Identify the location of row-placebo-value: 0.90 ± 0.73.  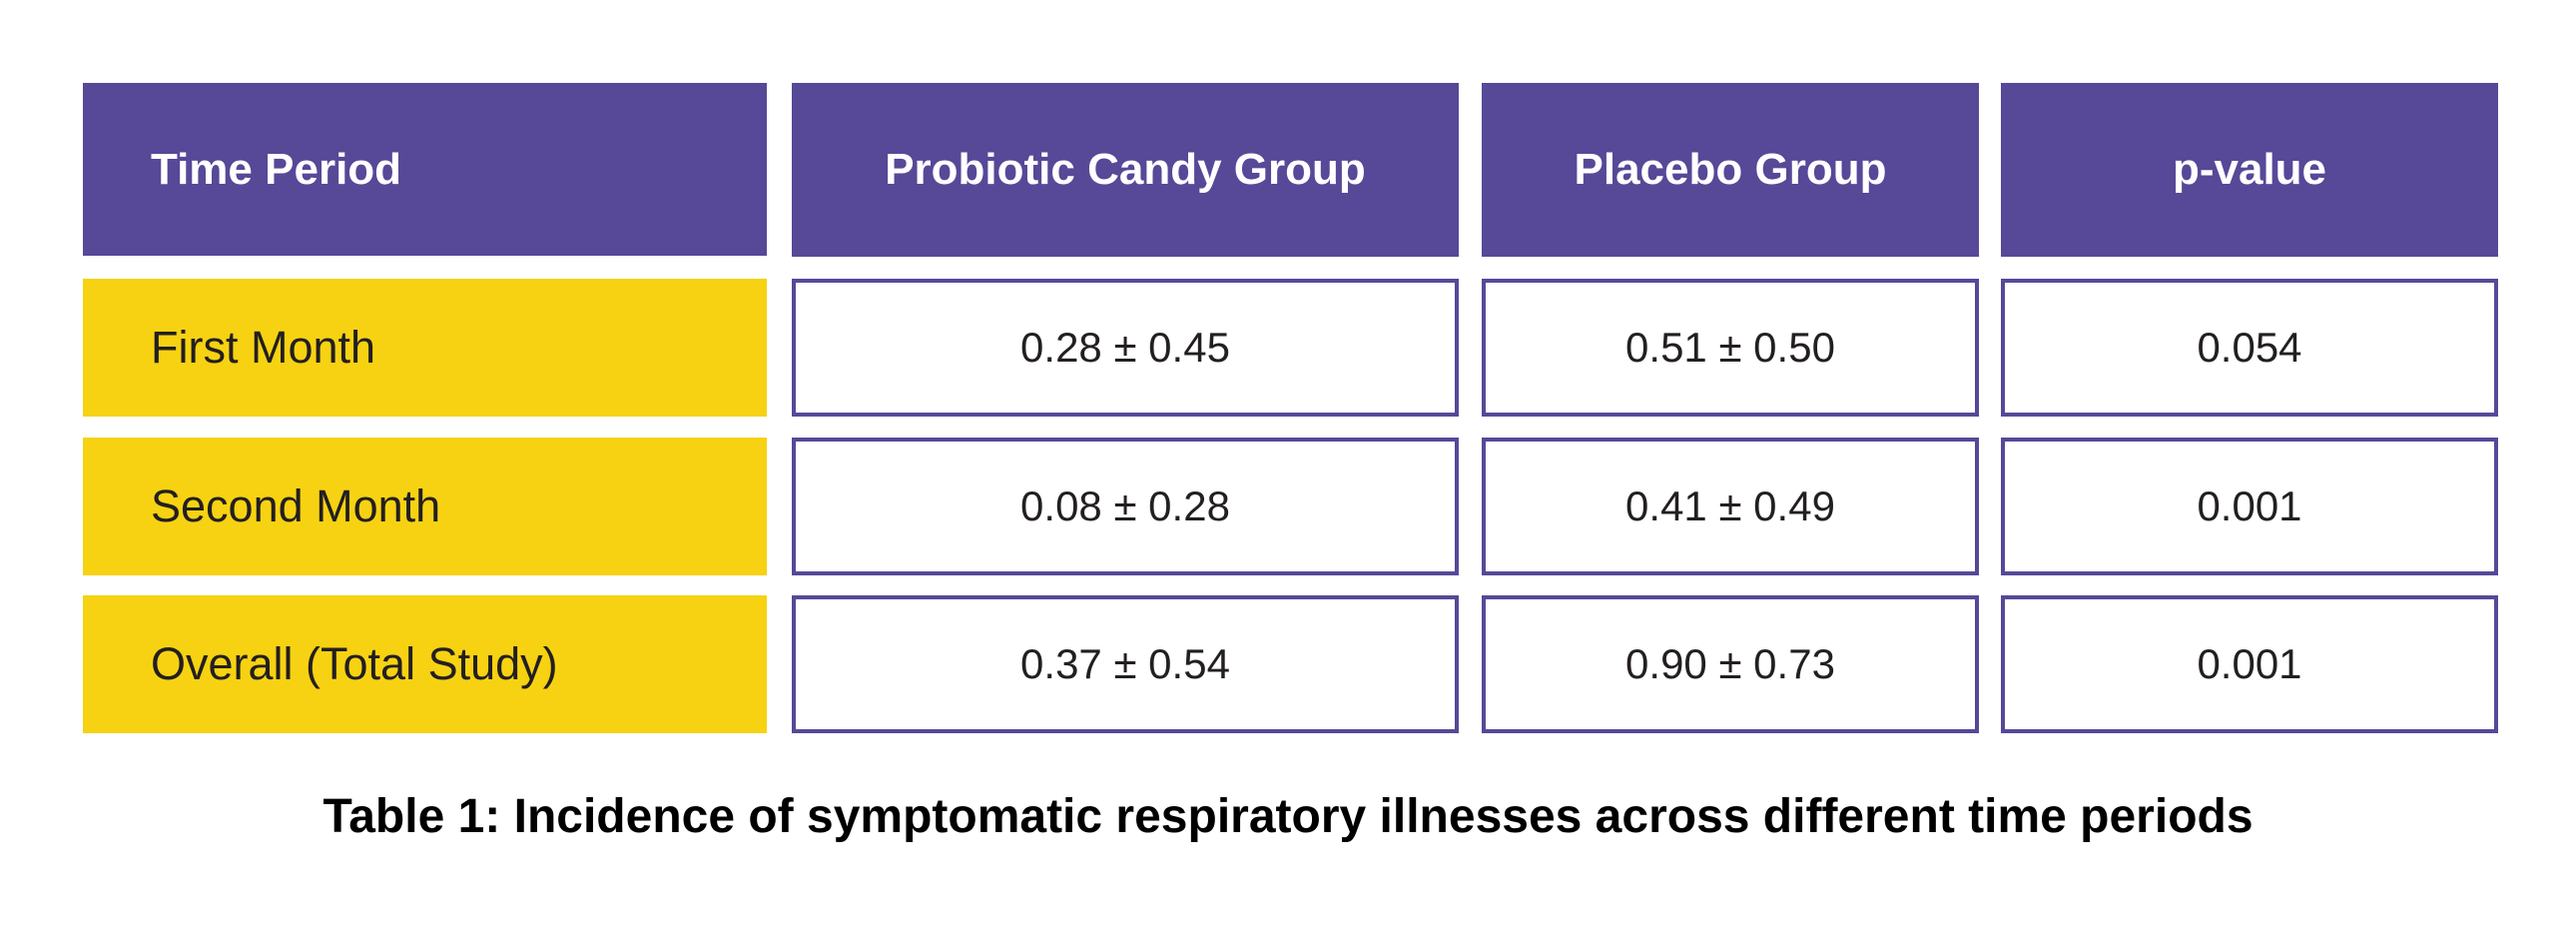
(1731, 664).